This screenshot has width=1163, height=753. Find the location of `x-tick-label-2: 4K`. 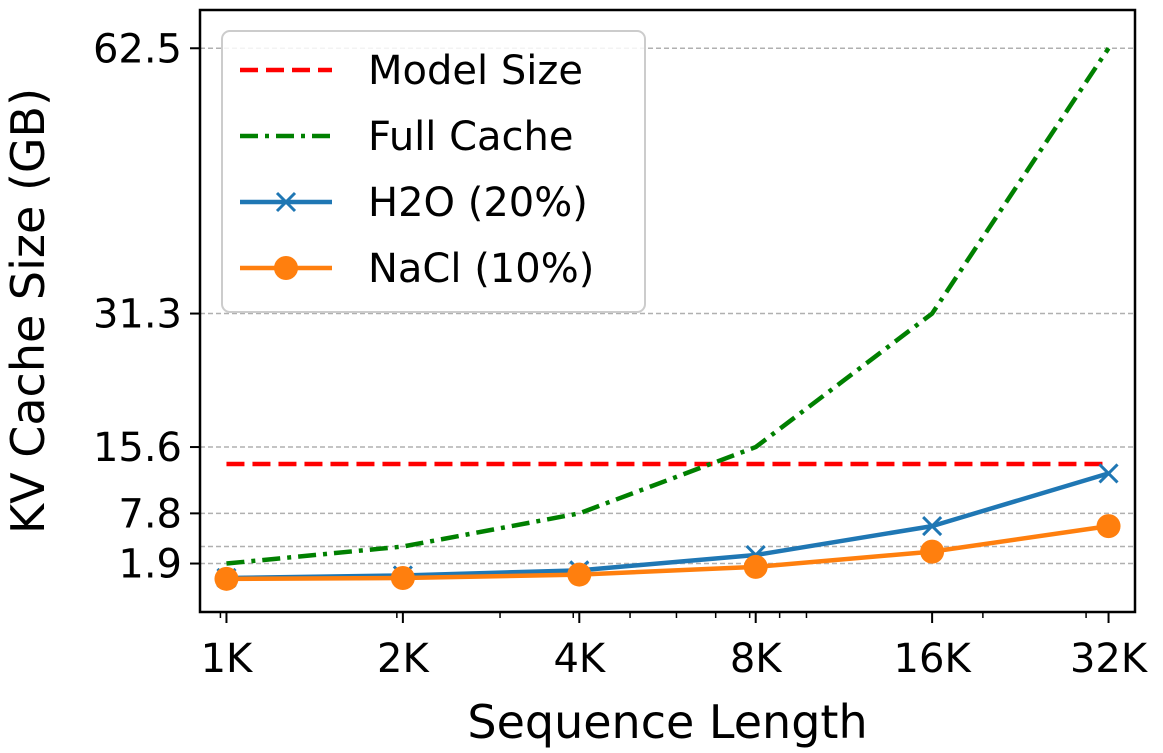

x-tick-label-2: 4K is located at coordinates (579, 659).